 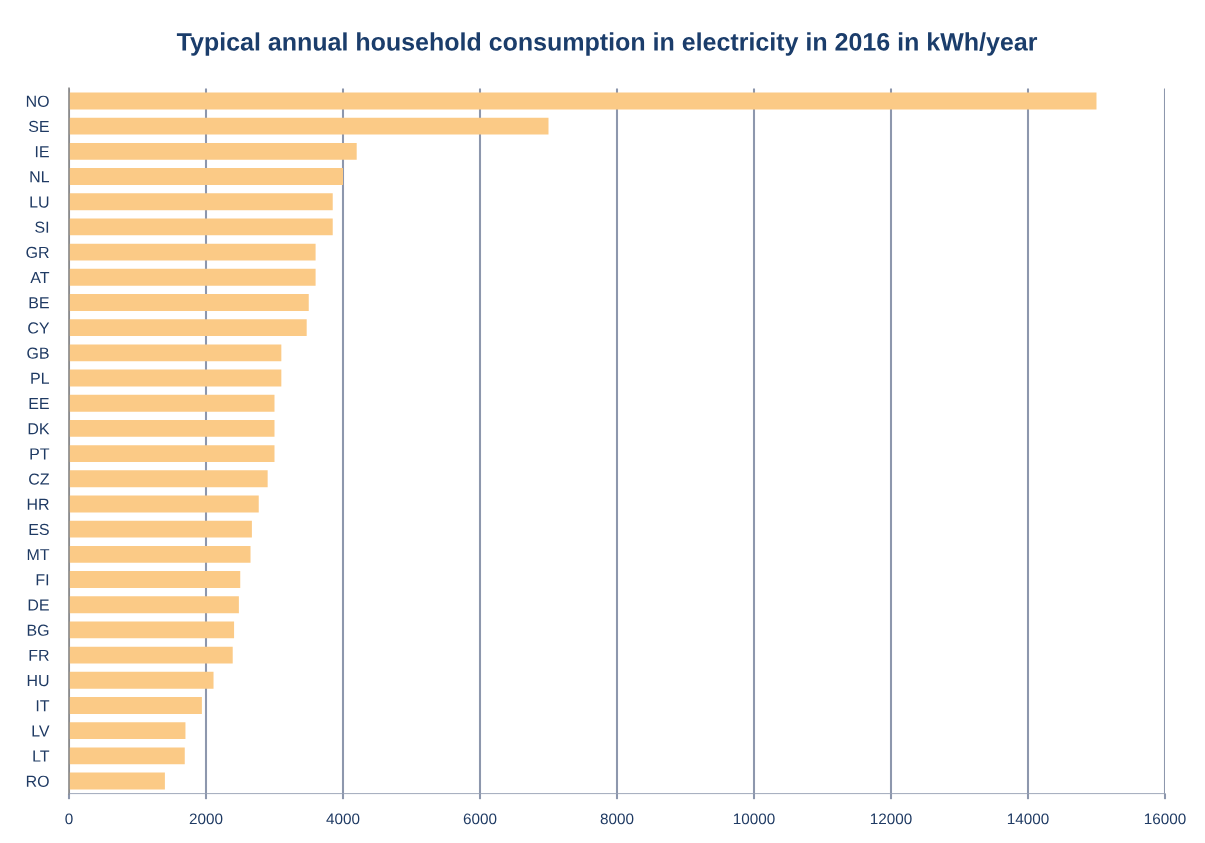 What do you see at coordinates (42, 580) in the screenshot?
I see `y-tick-label: FI` at bounding box center [42, 580].